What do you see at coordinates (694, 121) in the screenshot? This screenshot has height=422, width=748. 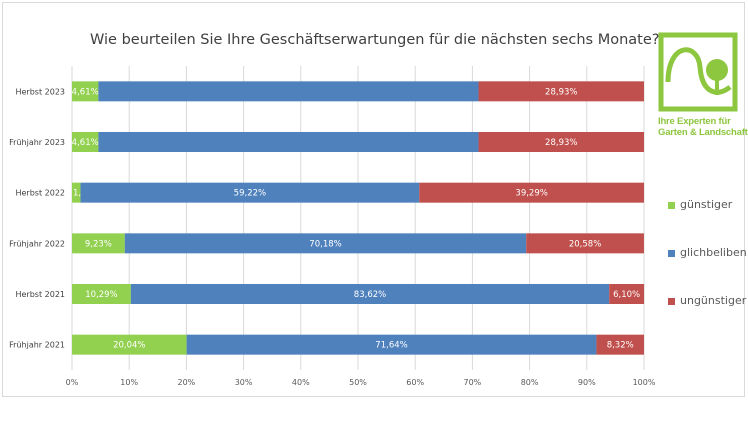 I see `logo-text: Ihre Experten für` at bounding box center [694, 121].